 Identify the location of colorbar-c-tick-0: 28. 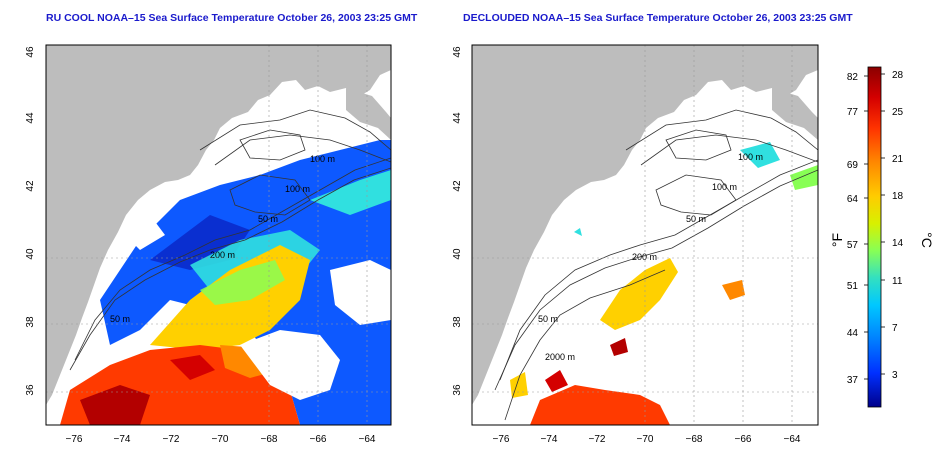
(898, 75).